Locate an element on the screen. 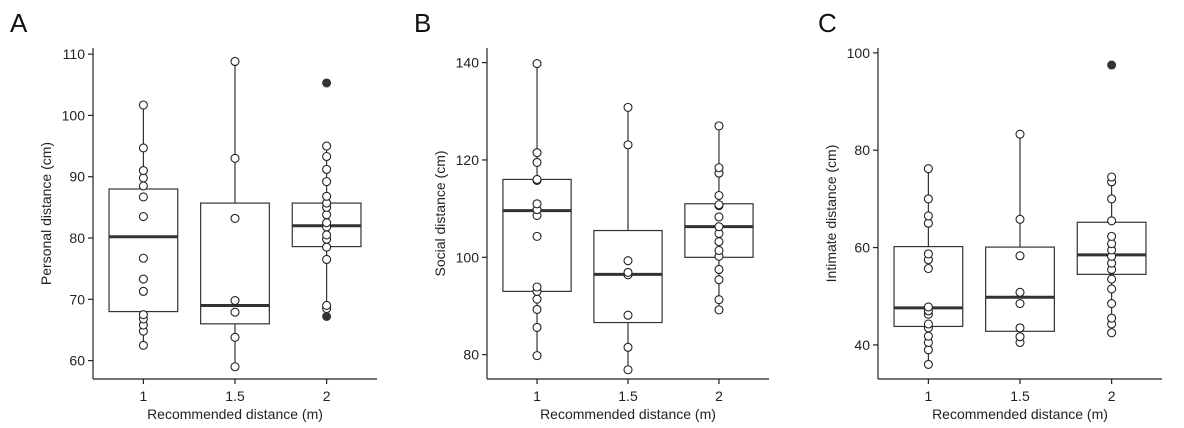 This screenshot has height=428, width=1184. y-axis-title: Personal distance (cm) is located at coordinates (46, 213).